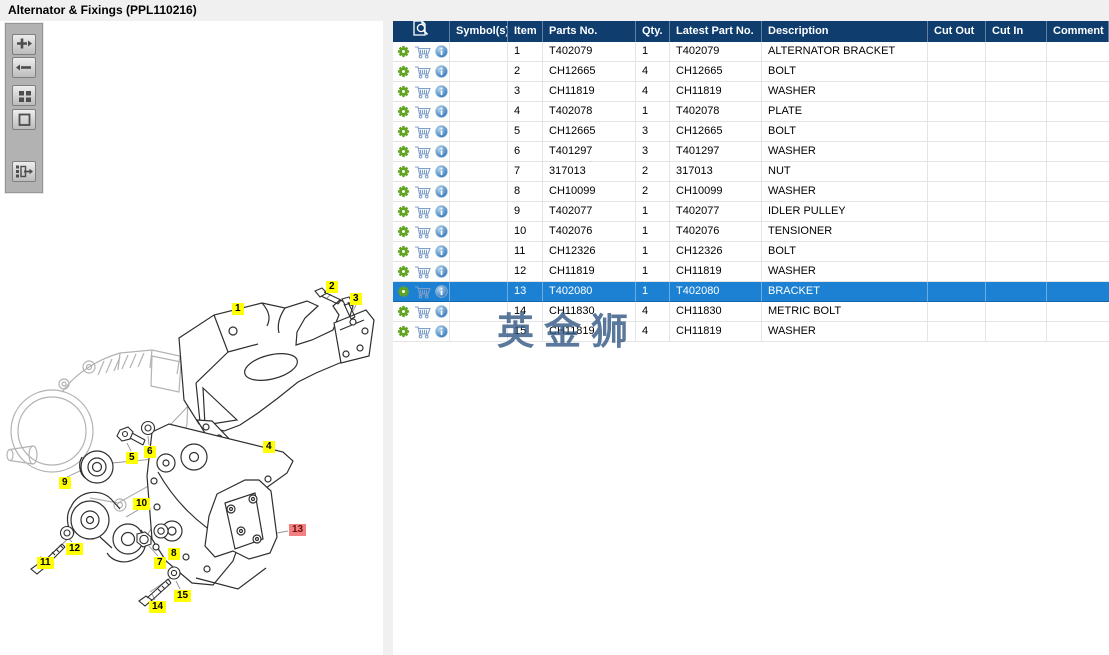 The height and width of the screenshot is (655, 1109). I want to click on table-row: 1 T402079 1 T402079 ALTERNATOR BRACKET, so click(751, 52).